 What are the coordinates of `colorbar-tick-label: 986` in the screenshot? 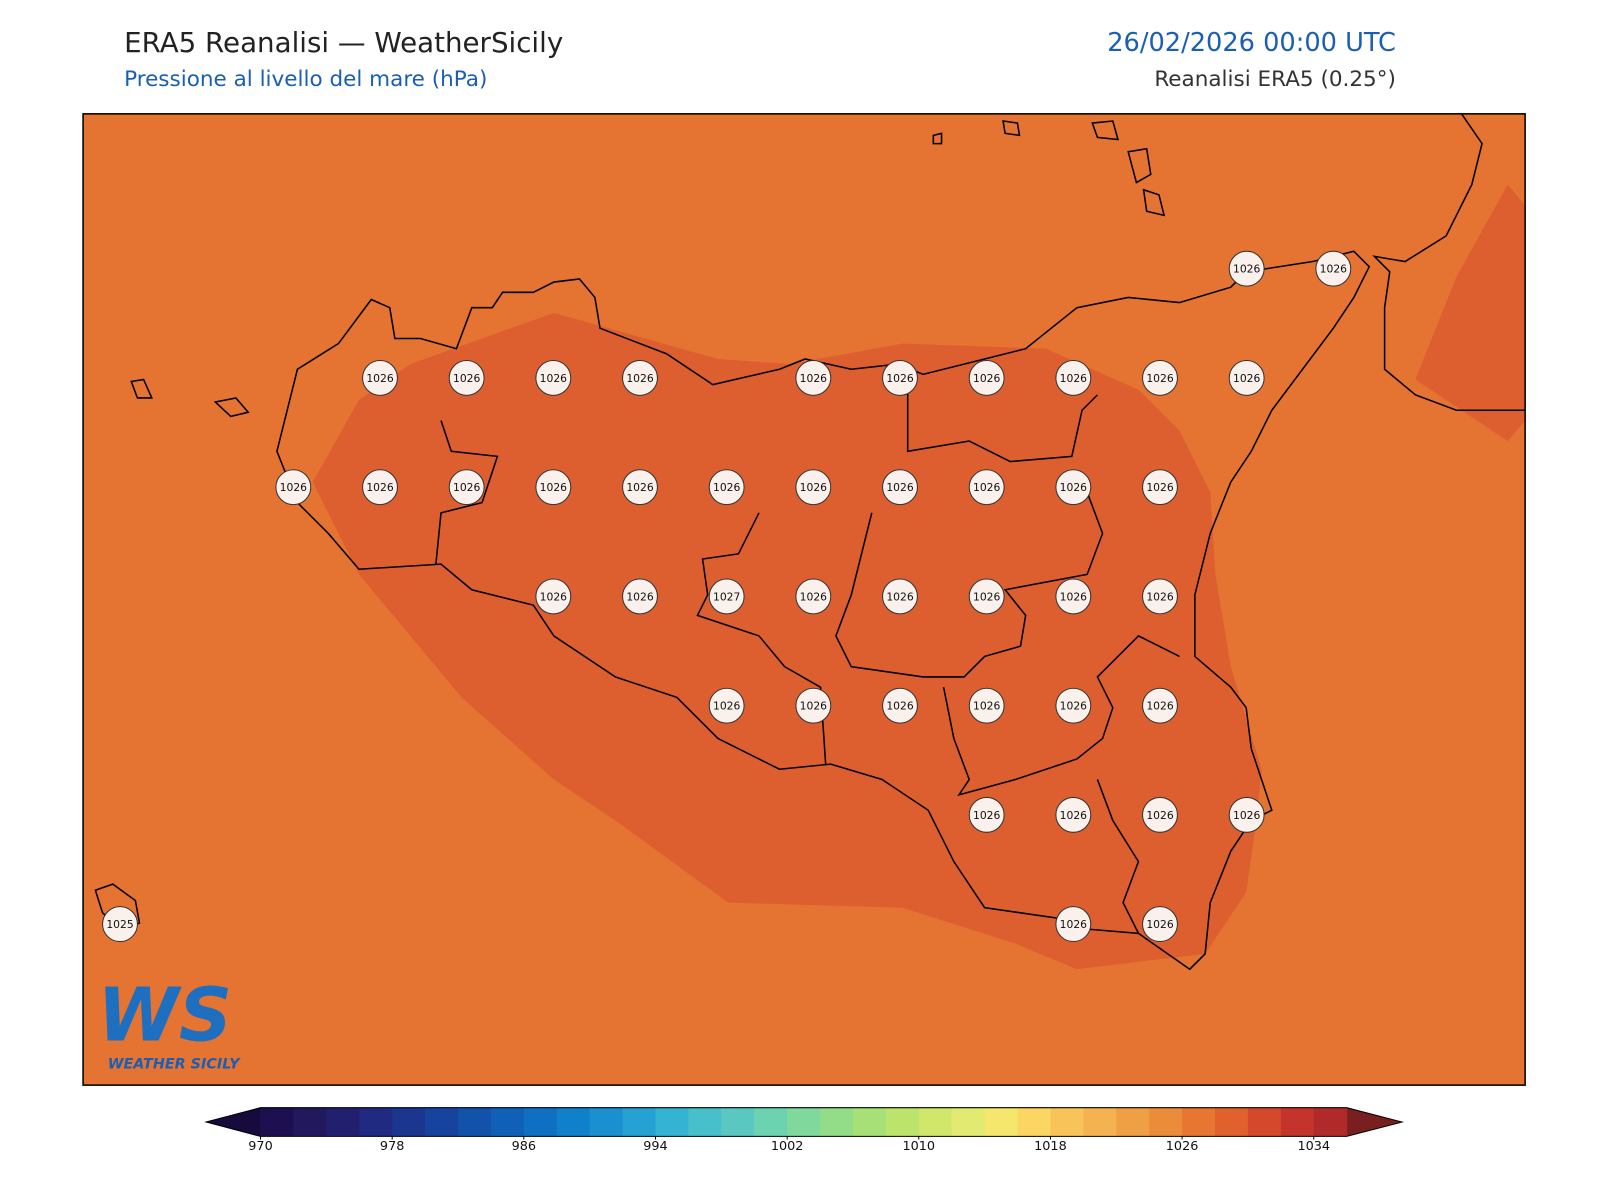 It's located at (524, 1146).